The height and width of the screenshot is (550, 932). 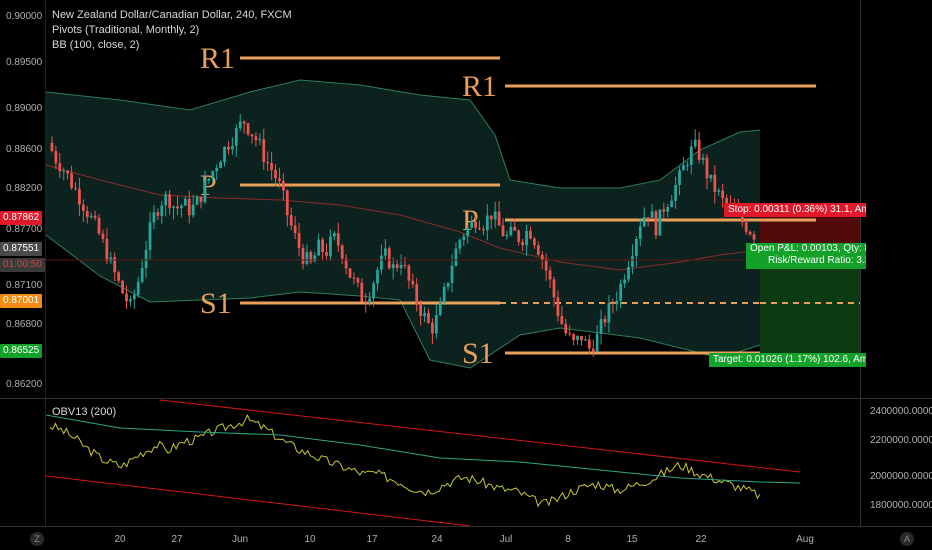 What do you see at coordinates (24, 188) in the screenshot?
I see `price-tick-label: 0.88200` at bounding box center [24, 188].